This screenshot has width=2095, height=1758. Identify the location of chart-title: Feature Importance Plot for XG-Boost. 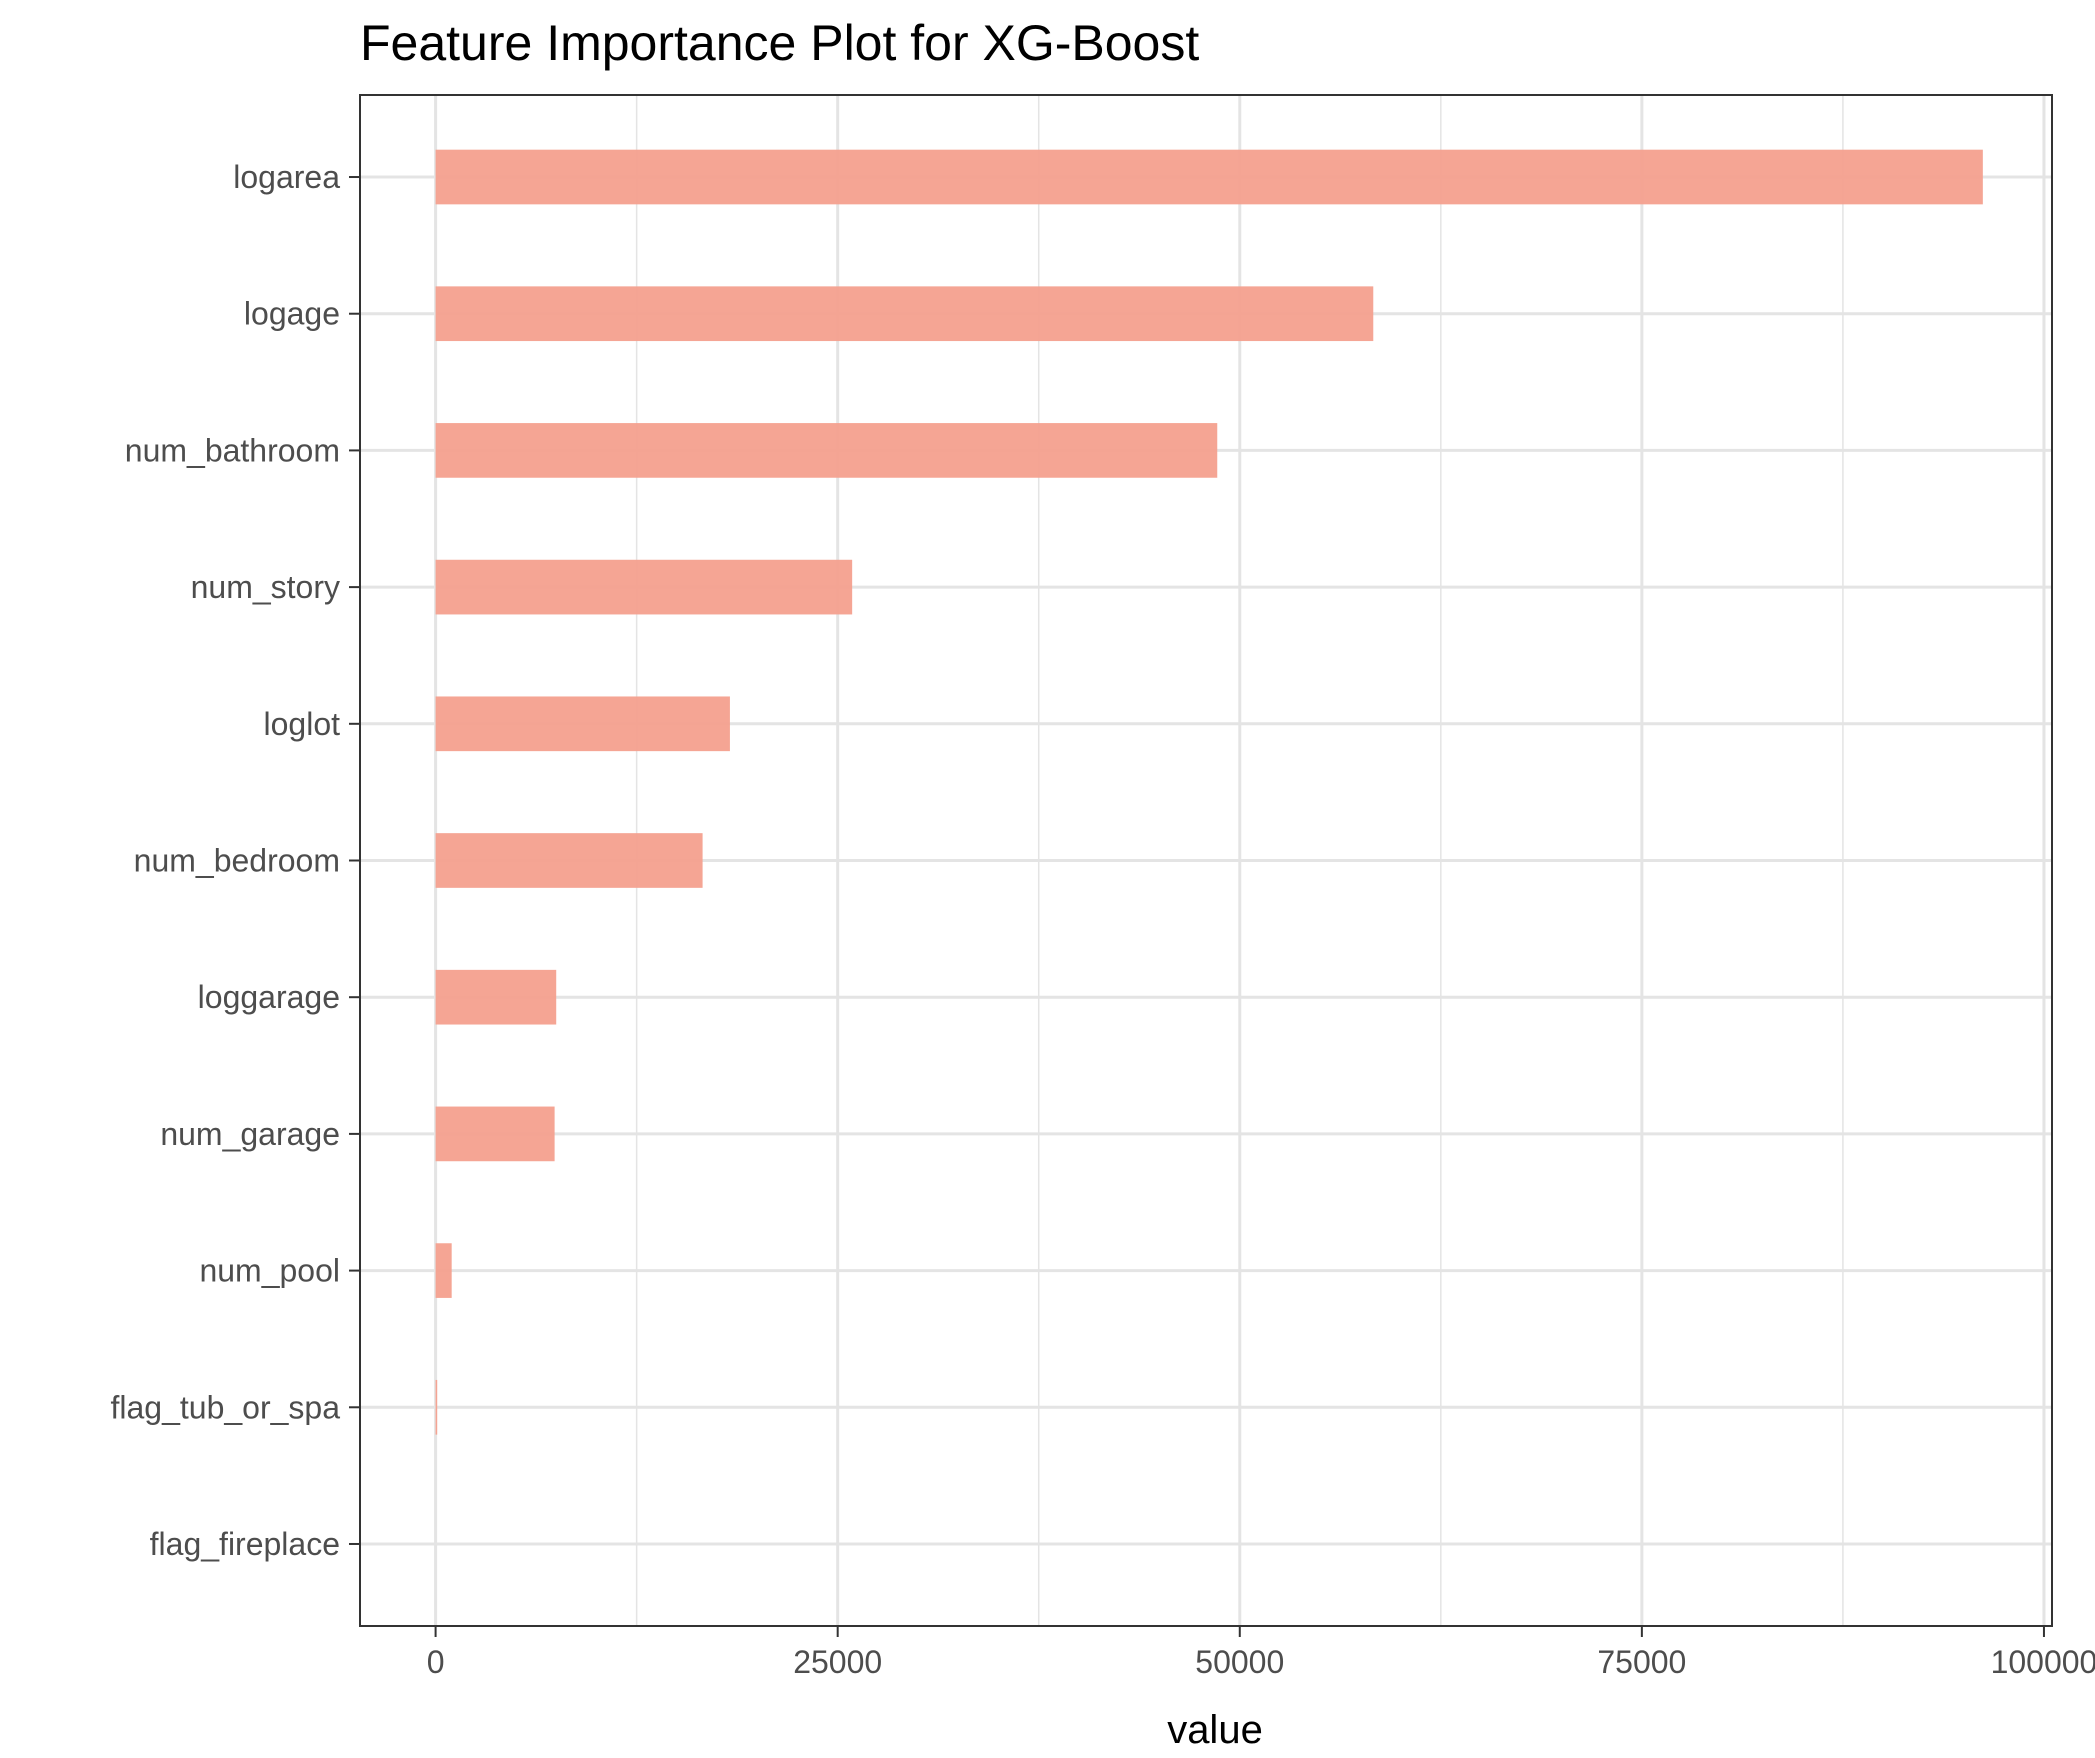
(779, 43).